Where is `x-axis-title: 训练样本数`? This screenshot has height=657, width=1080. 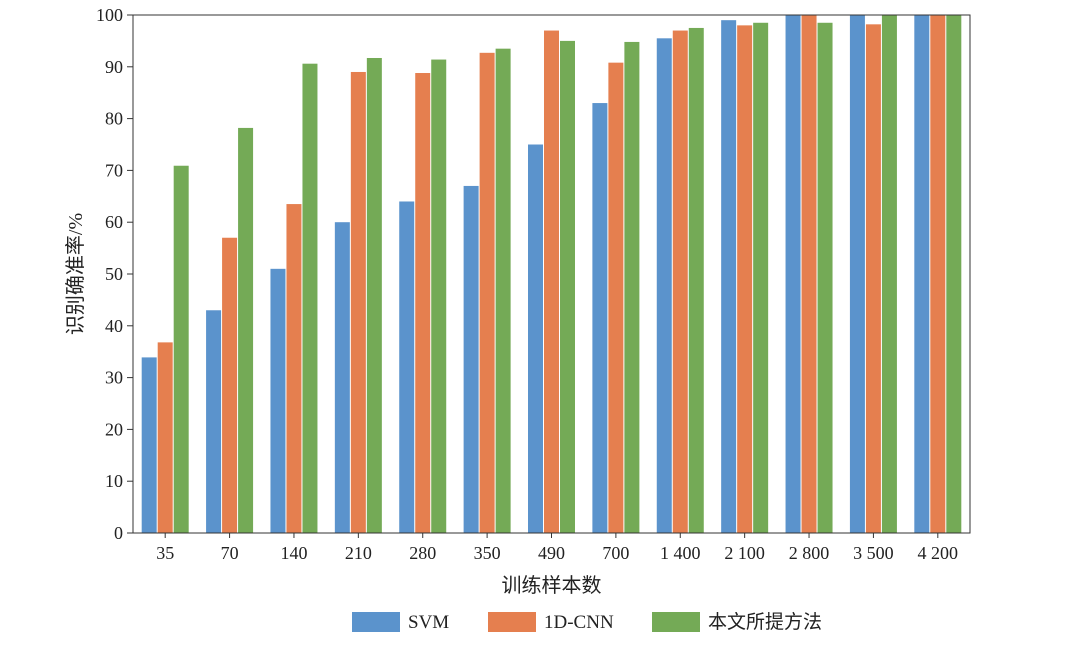 x-axis-title: 训练样本数 is located at coordinates (552, 585).